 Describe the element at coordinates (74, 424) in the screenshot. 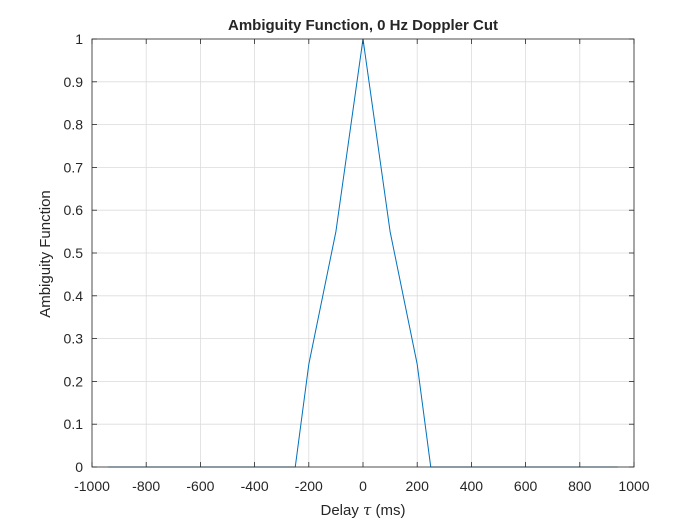

I see `y-tick-label: 0.1` at that location.